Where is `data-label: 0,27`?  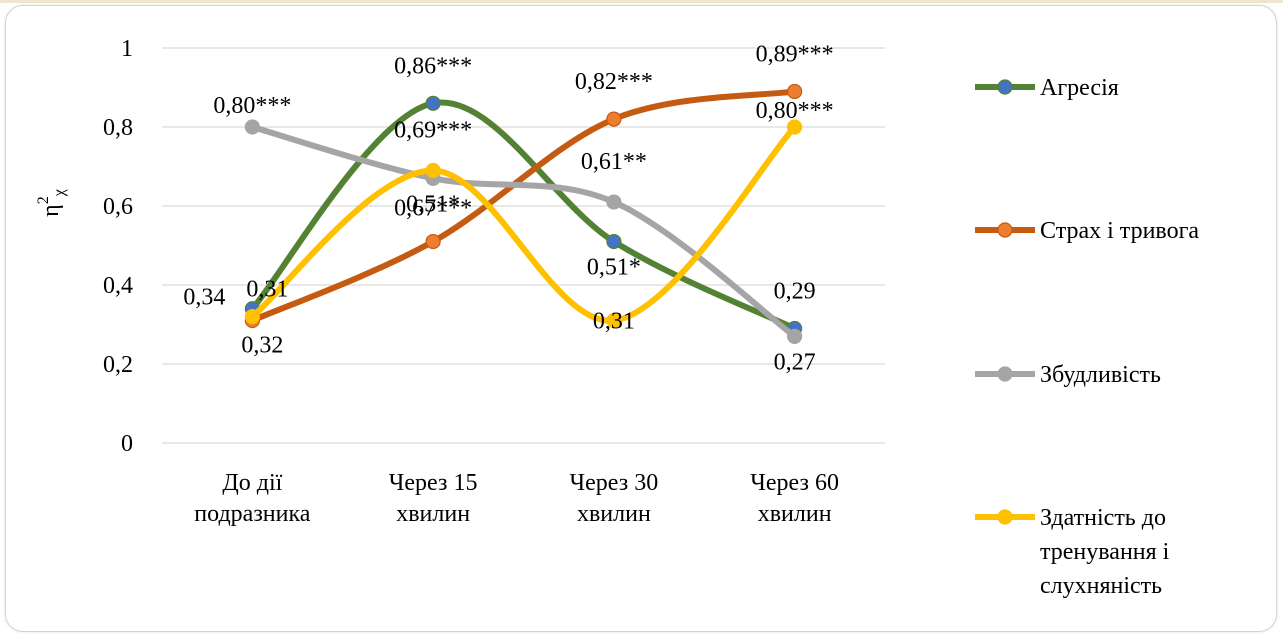
data-label: 0,27 is located at coordinates (795, 362).